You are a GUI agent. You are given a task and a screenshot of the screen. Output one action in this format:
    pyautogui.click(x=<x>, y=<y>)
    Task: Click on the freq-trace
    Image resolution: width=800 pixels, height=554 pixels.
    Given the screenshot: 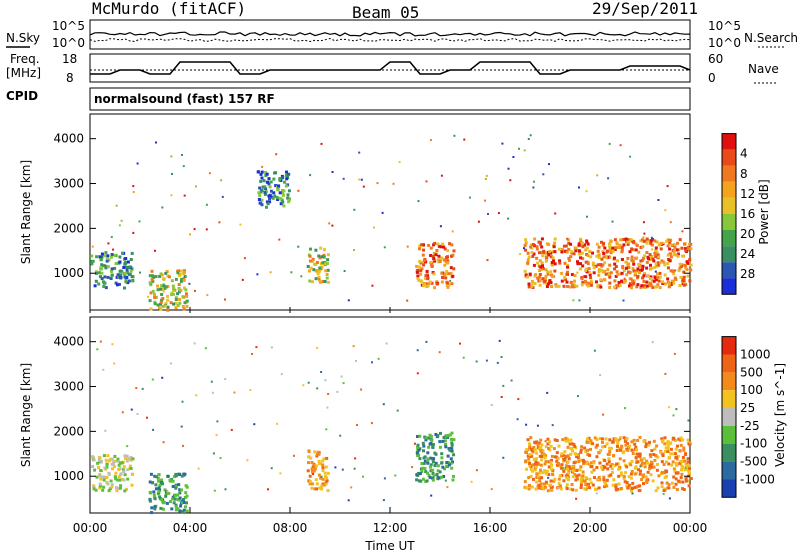 What is the action you would take?
    pyautogui.click(x=390, y=68)
    